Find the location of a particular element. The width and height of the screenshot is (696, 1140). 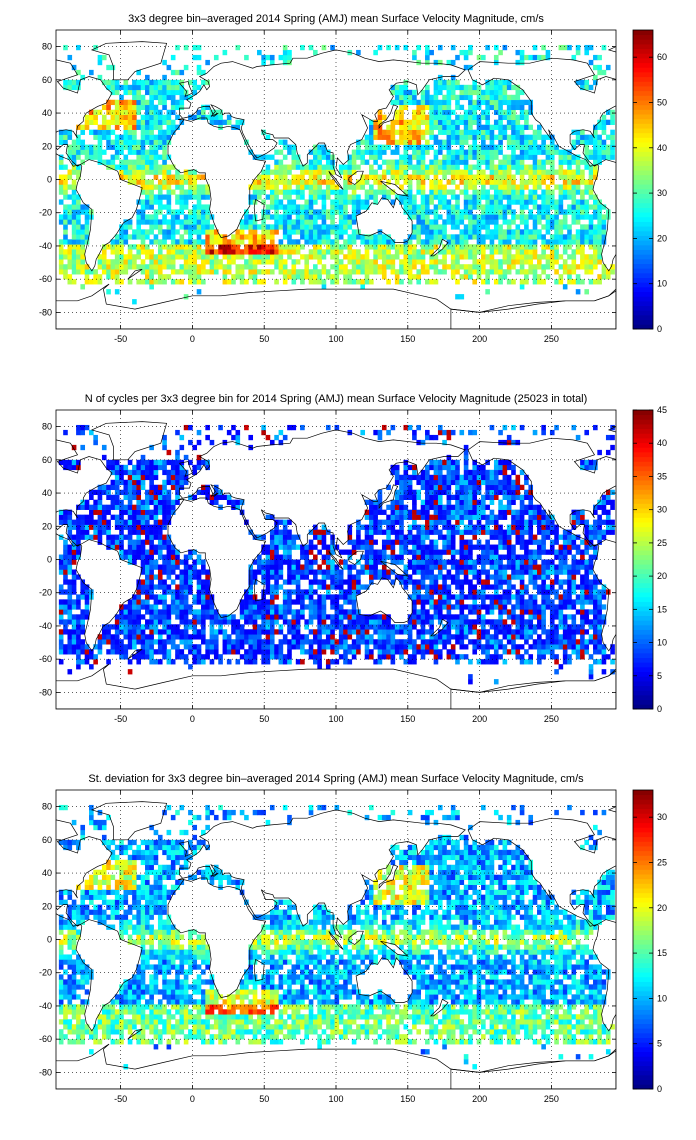

colorbar-segment is located at coordinates (643, 61).